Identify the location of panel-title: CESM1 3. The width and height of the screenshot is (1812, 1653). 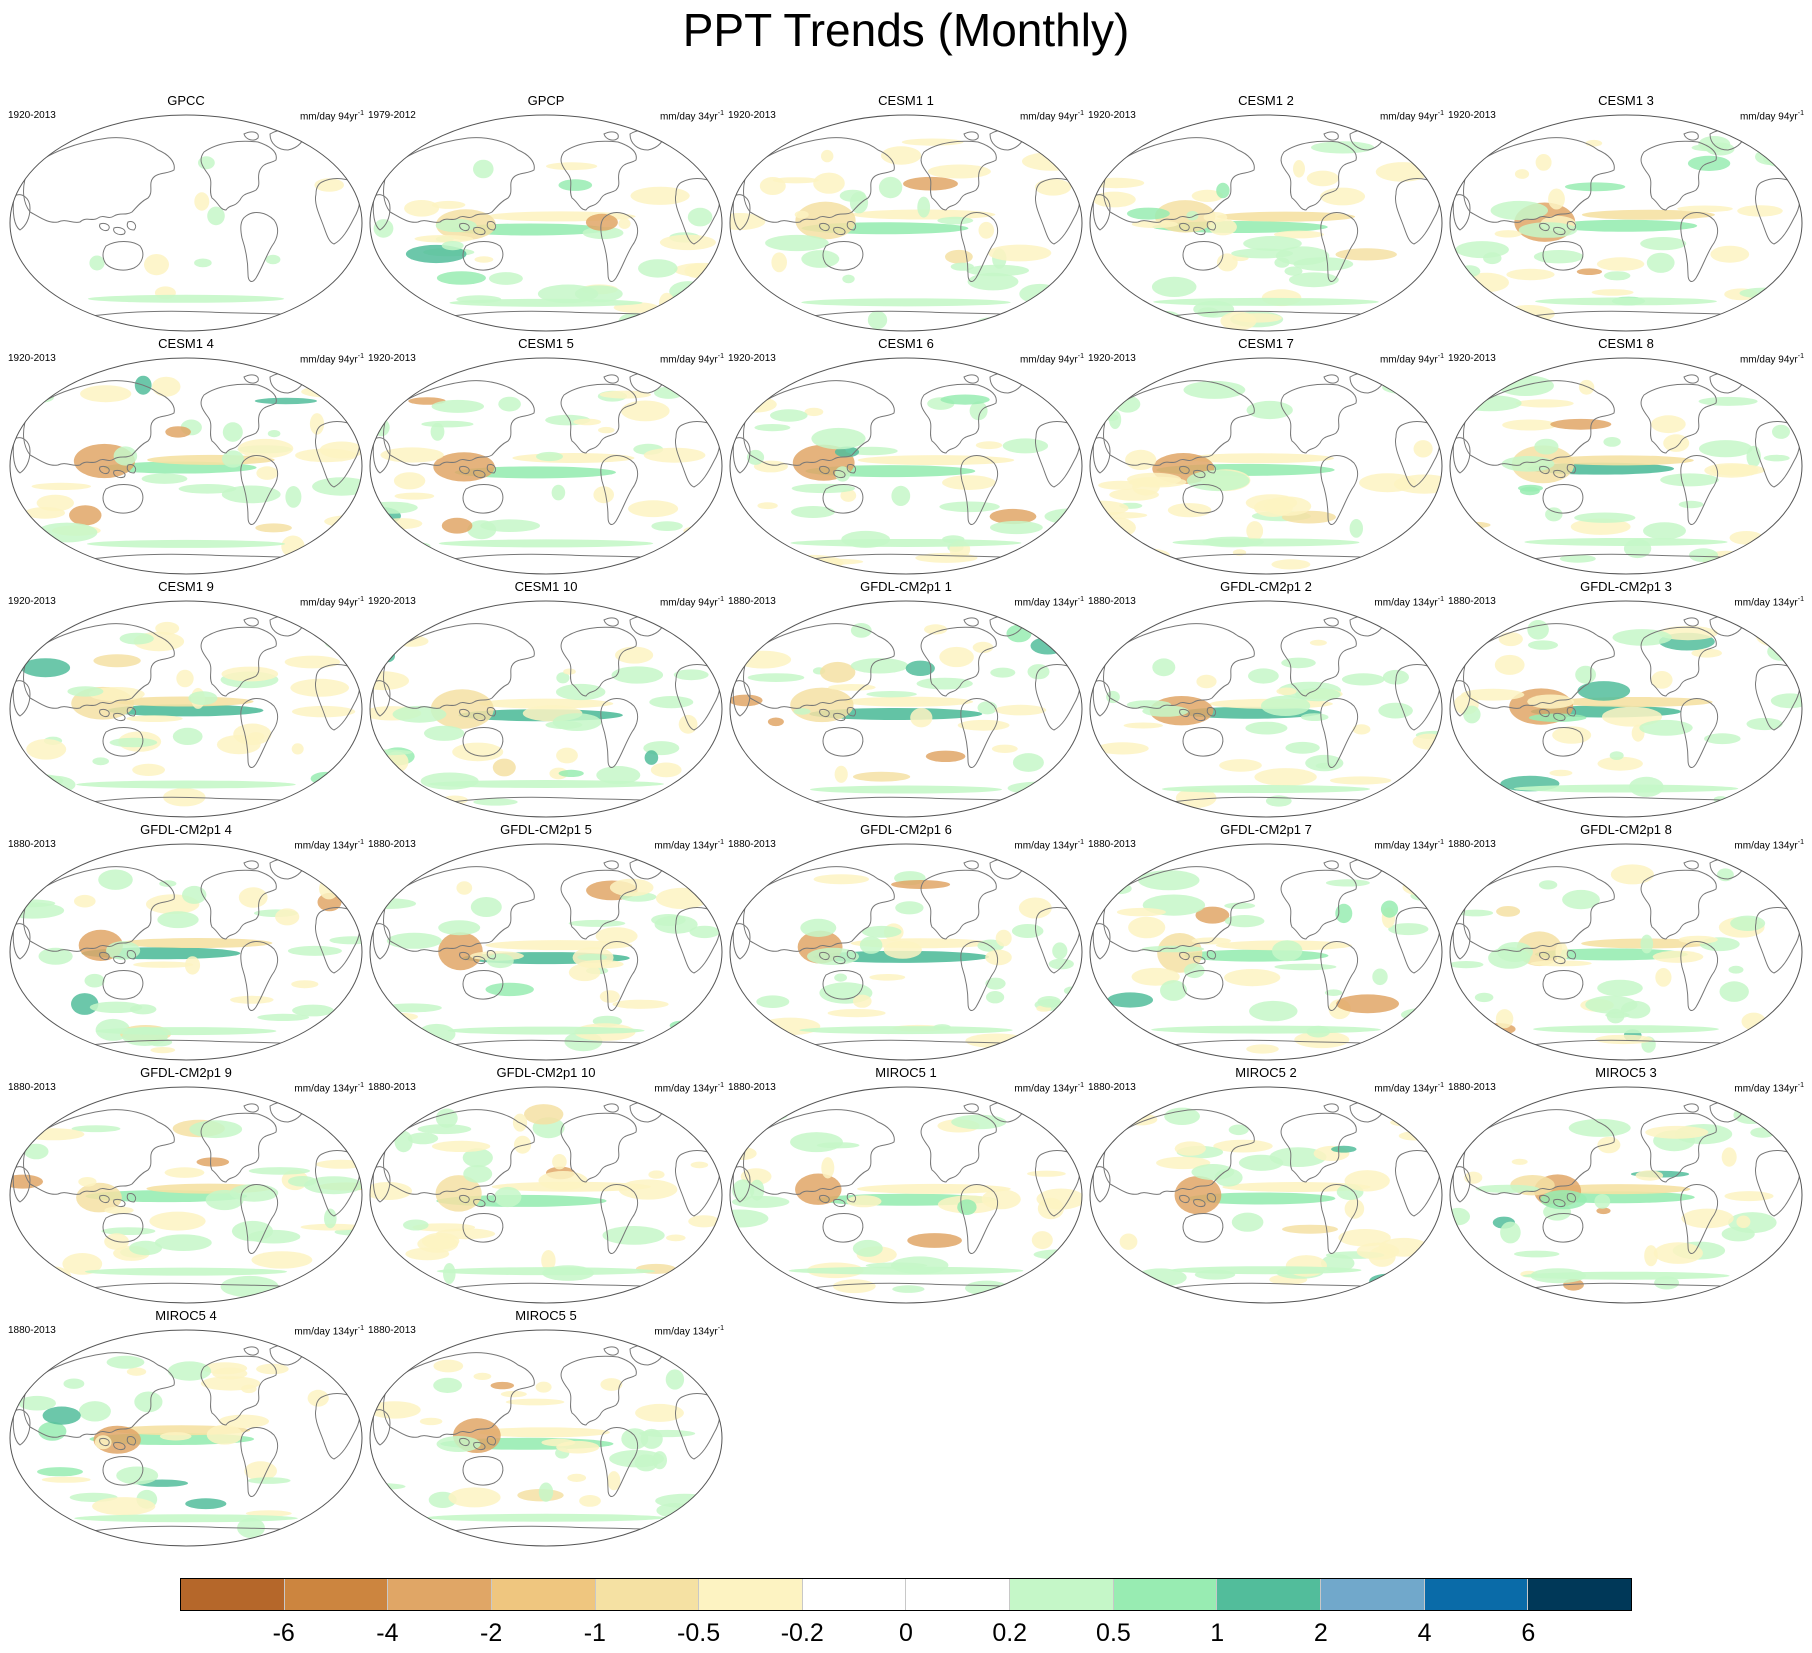
(1626, 100).